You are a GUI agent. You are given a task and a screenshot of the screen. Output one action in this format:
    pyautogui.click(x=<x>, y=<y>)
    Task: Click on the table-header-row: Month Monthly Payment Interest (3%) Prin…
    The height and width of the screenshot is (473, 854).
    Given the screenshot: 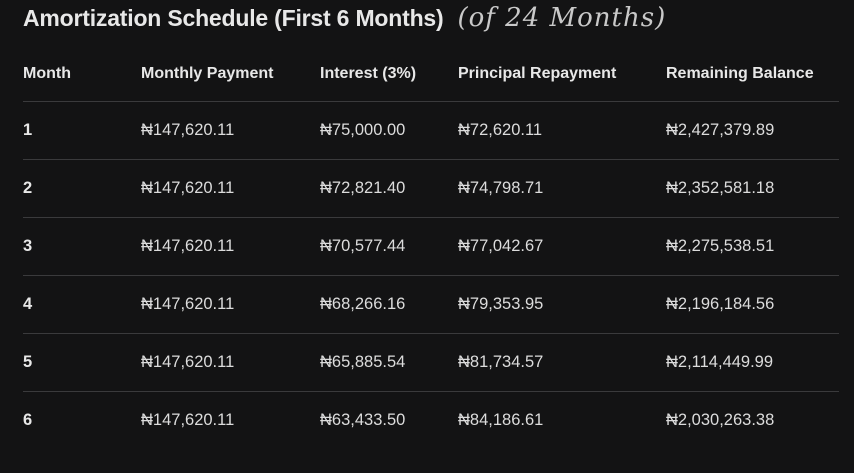 What is the action you would take?
    pyautogui.click(x=431, y=74)
    